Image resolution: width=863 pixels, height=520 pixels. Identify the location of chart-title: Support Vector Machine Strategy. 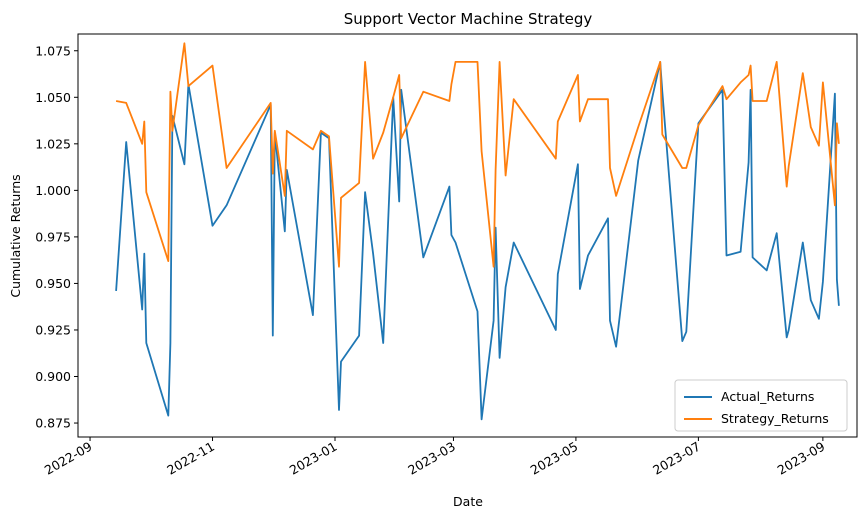
(468, 19).